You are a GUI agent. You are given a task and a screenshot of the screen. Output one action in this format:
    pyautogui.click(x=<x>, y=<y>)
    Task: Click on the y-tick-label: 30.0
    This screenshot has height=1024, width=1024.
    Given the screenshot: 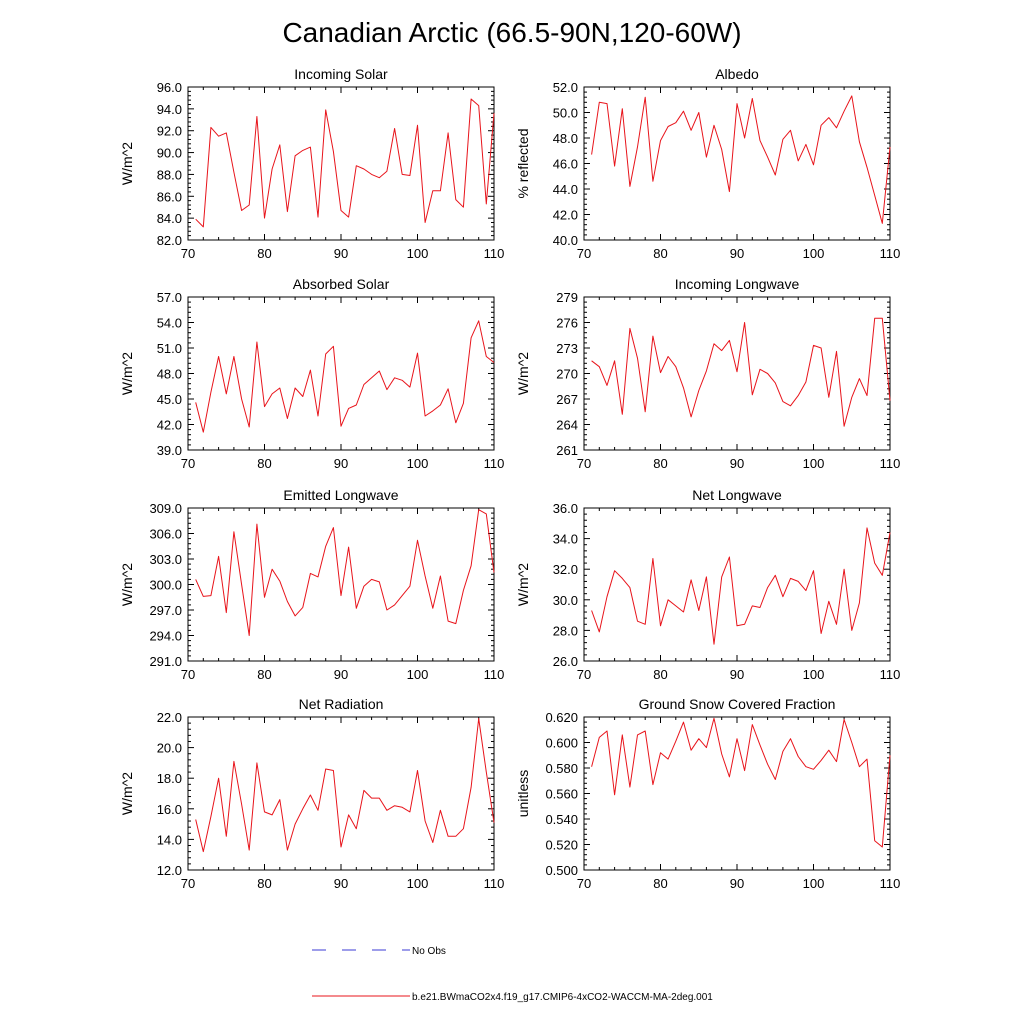 What is the action you would take?
    pyautogui.click(x=565, y=600)
    